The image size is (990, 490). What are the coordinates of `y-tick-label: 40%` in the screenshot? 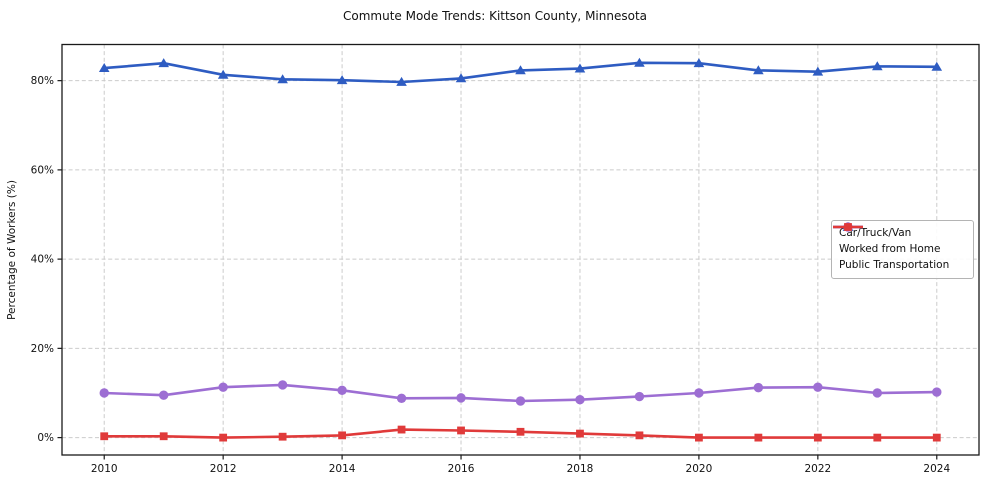 It's located at (42, 260).